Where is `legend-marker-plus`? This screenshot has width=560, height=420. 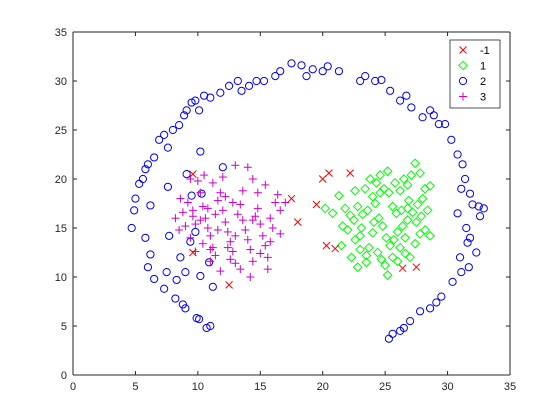
legend-marker-plus is located at coordinates (463, 96).